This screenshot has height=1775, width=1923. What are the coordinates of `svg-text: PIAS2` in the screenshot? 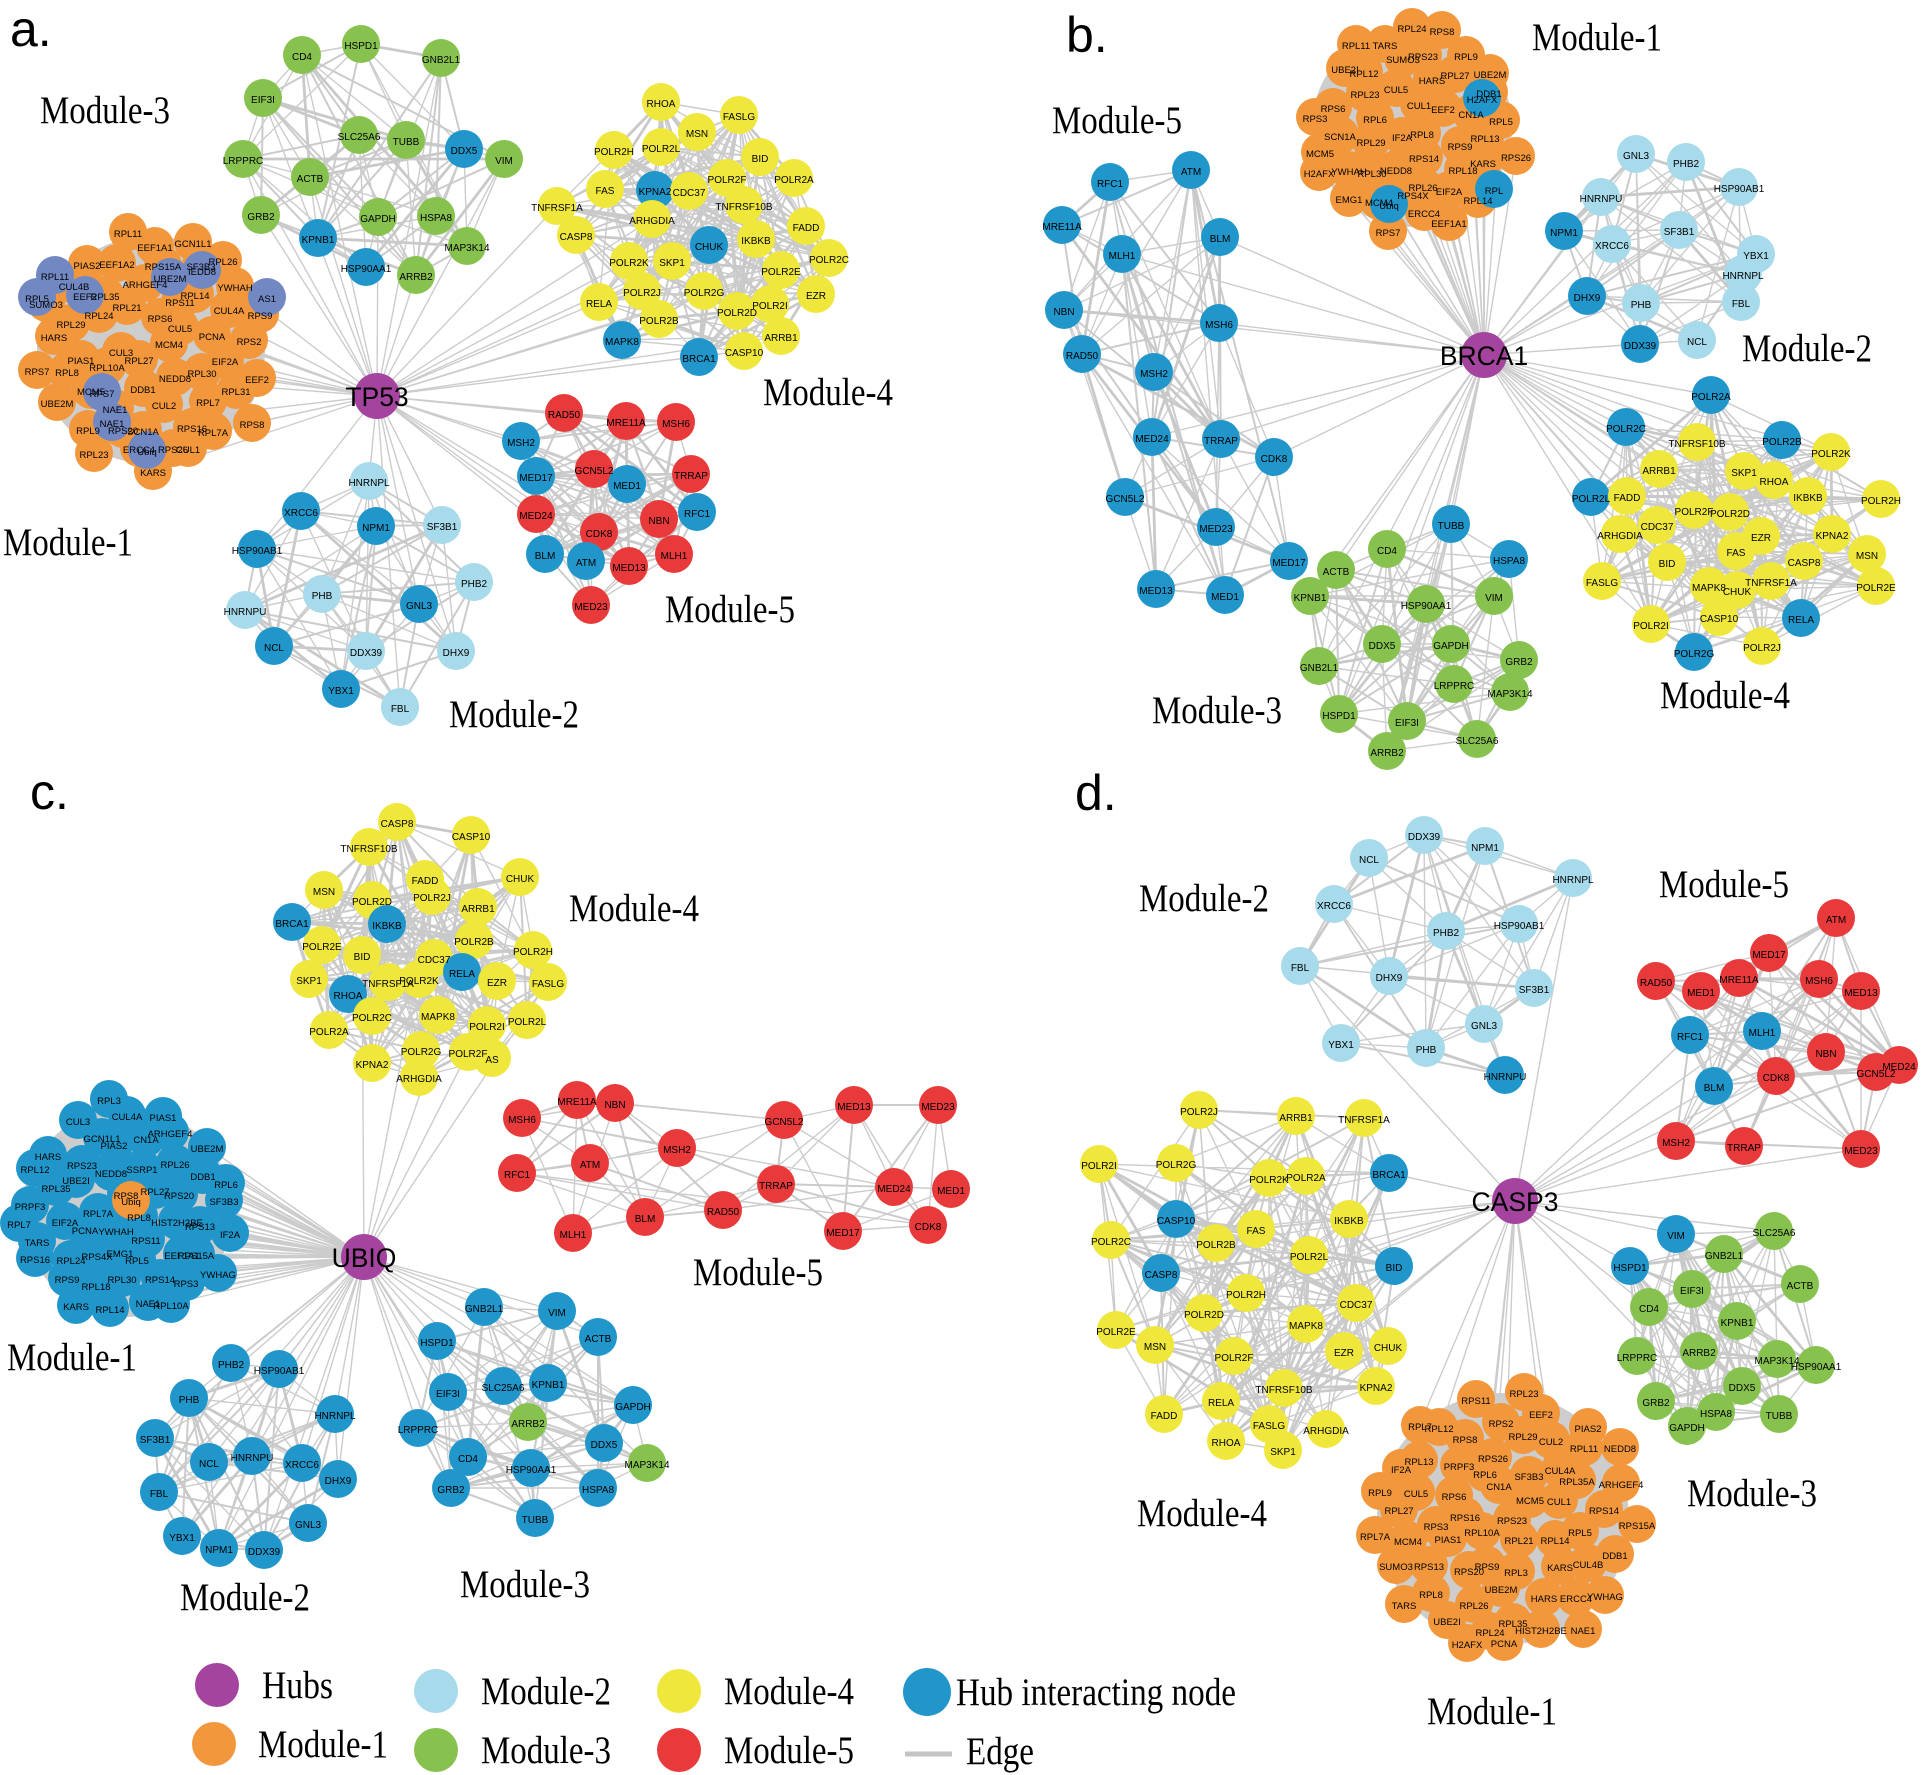 It's located at (1588, 1429).